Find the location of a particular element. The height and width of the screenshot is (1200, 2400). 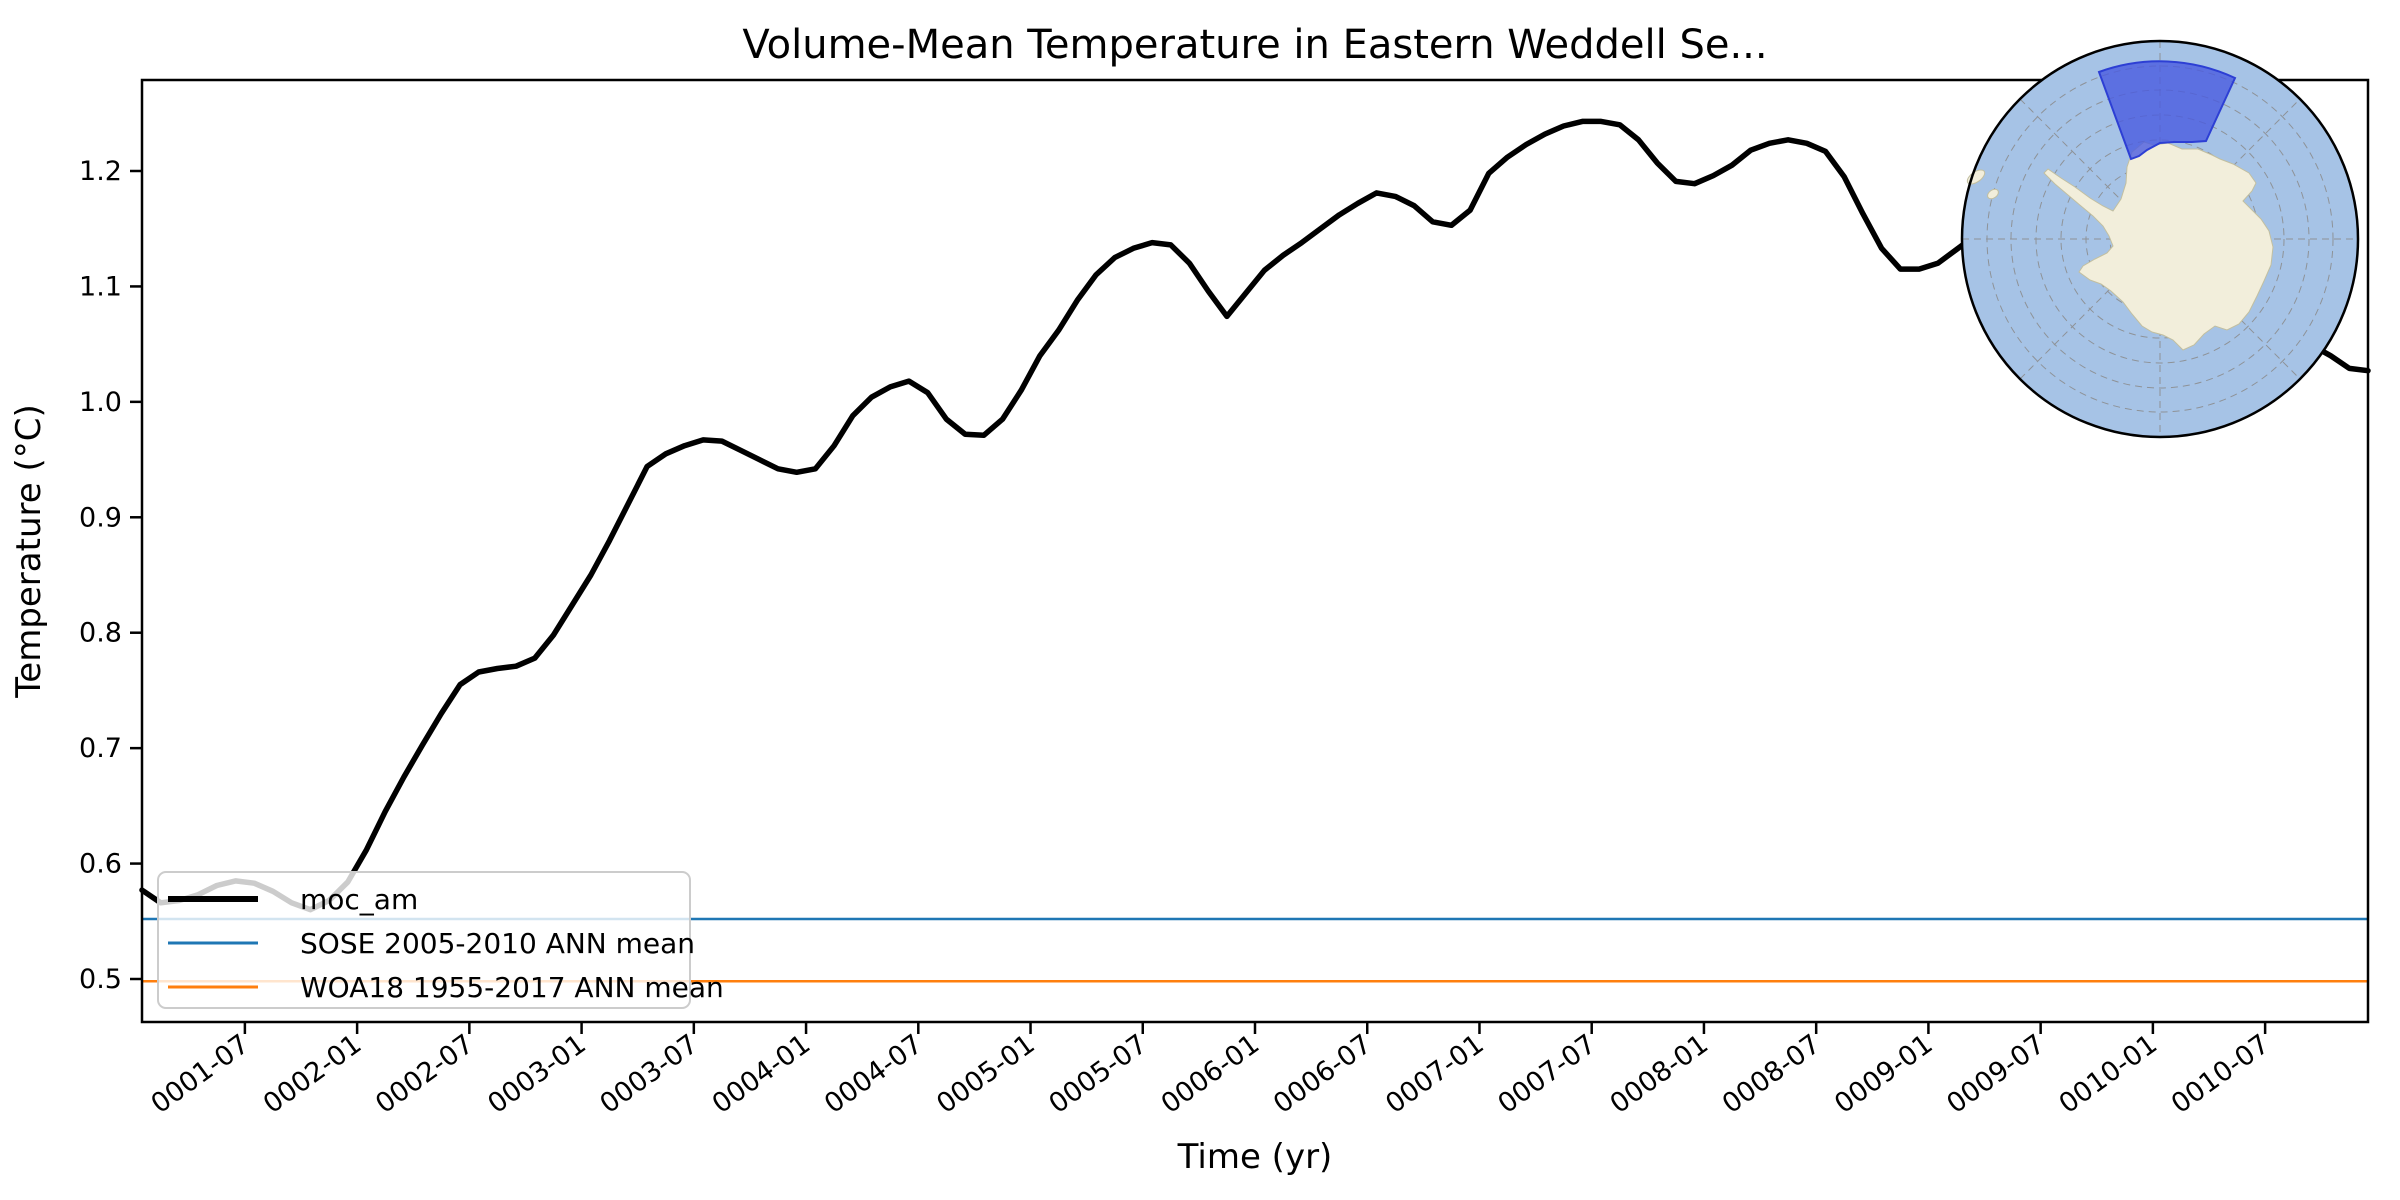

y-axis: 0.5 0.6 0.7 0.8 0.9 1.0 1.1 1.2 is located at coordinates (110, 575).